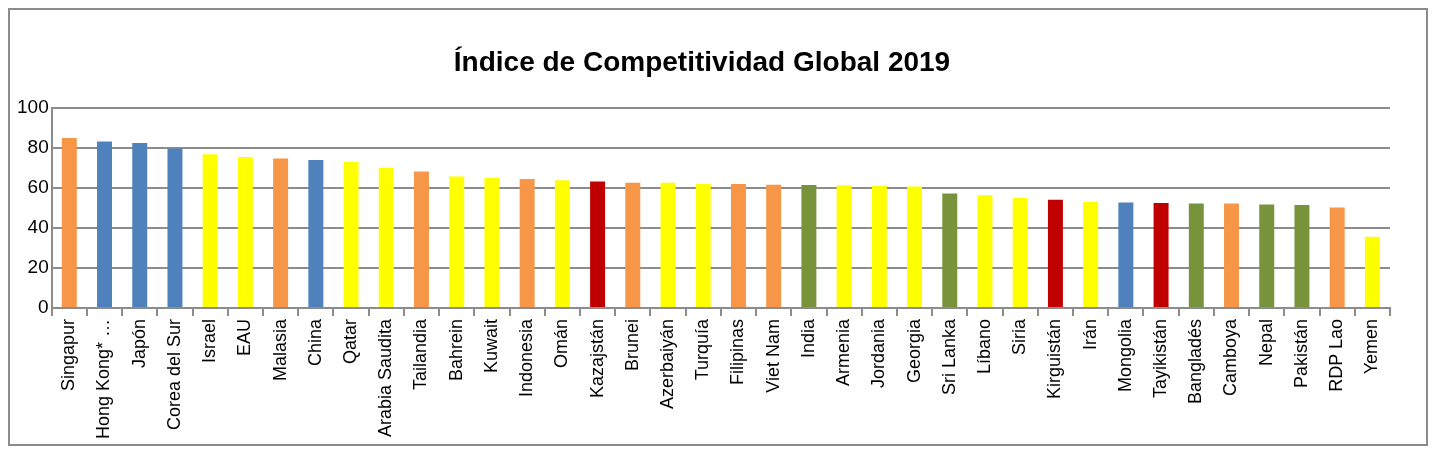  I want to click on x-tick-label: Pakistán, so click(1300, 353).